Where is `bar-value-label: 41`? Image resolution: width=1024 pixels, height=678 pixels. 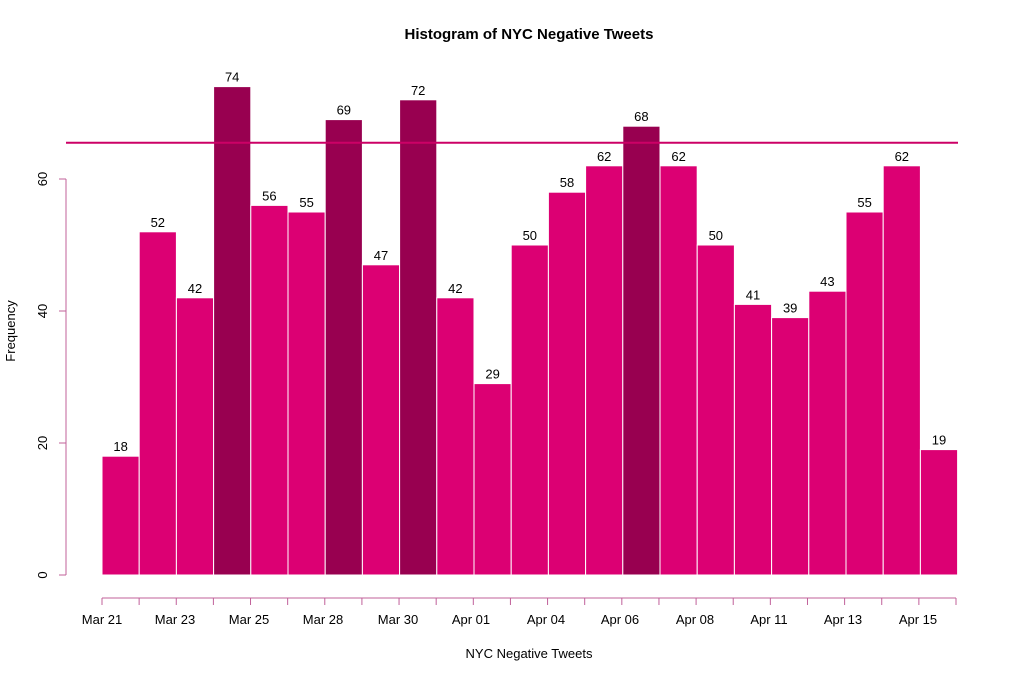
bar-value-label: 41 is located at coordinates (753, 294).